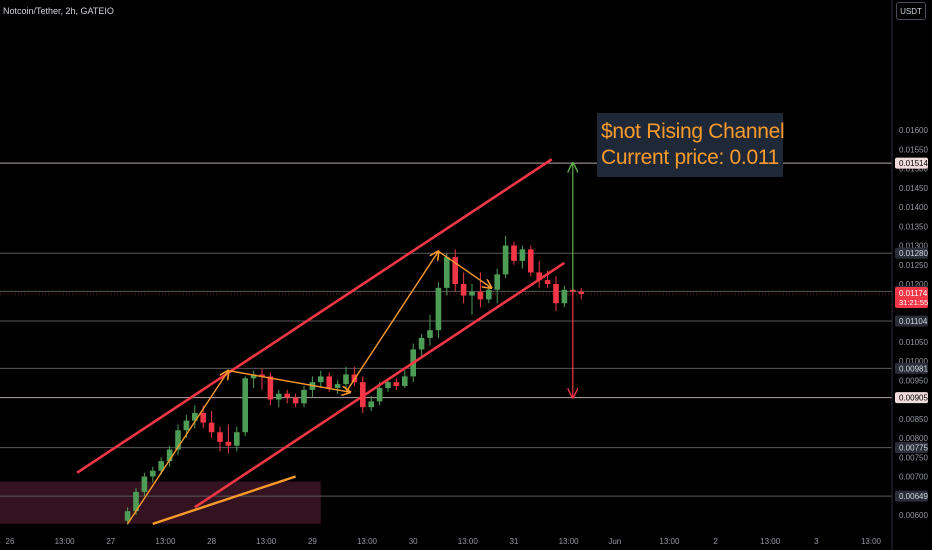 This screenshot has height=550, width=932. I want to click on level-price-label: 0.00775, so click(913, 448).